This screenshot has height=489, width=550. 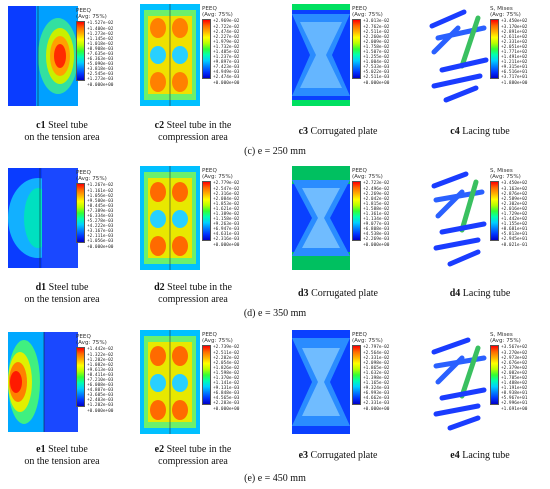 What do you see at coordinates (376, 189) in the screenshot?
I see `legend-value: +2.496e-02` at bounding box center [376, 189].